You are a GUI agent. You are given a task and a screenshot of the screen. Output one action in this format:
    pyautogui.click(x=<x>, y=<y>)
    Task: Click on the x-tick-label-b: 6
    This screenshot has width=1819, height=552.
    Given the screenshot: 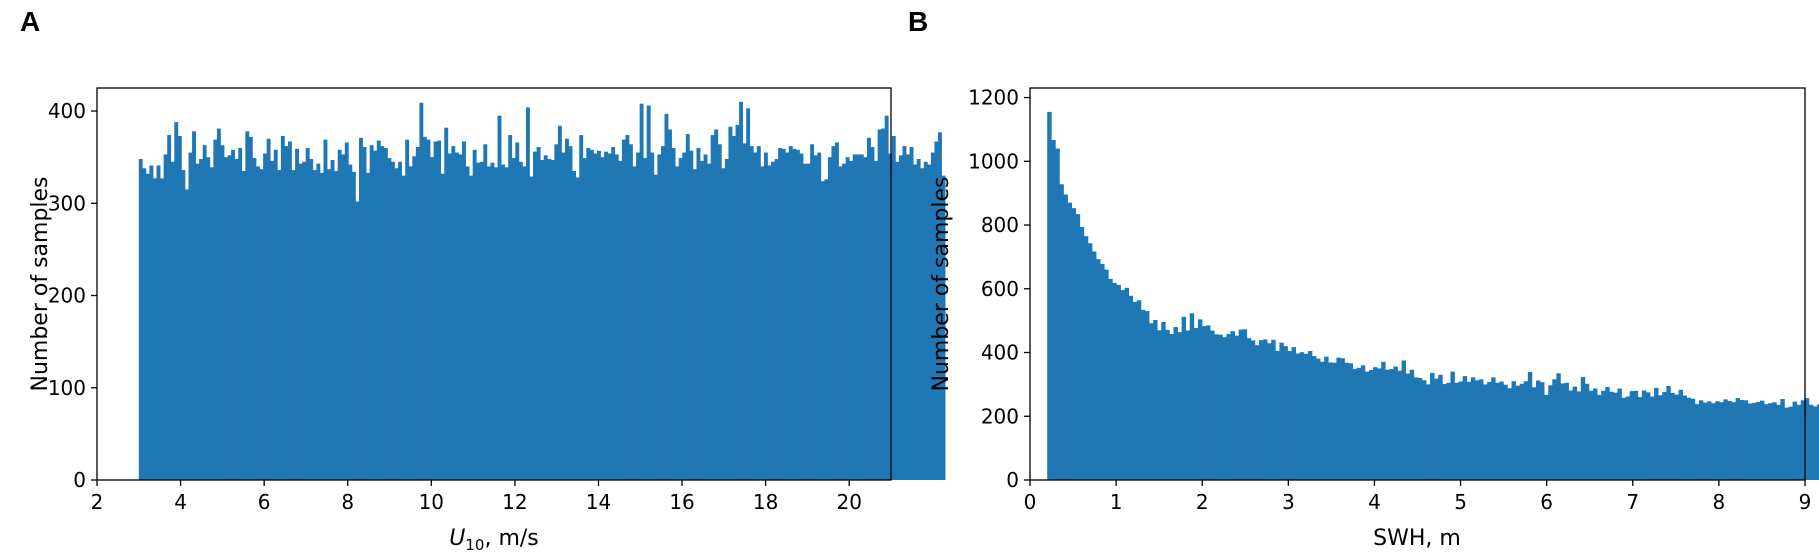 What is the action you would take?
    pyautogui.click(x=1546, y=502)
    